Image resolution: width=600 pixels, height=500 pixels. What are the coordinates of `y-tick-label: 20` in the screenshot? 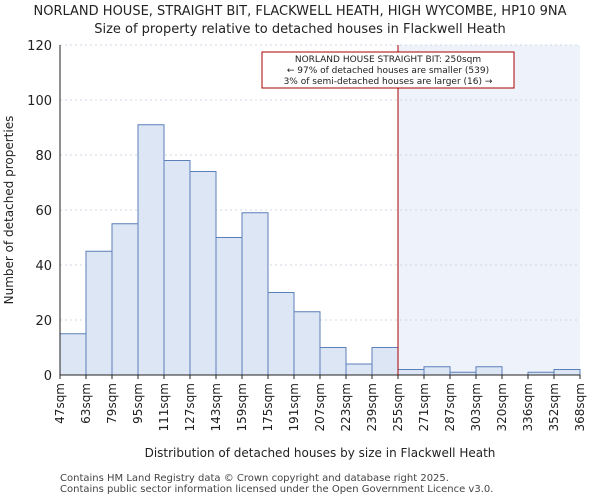 It's located at (43, 321).